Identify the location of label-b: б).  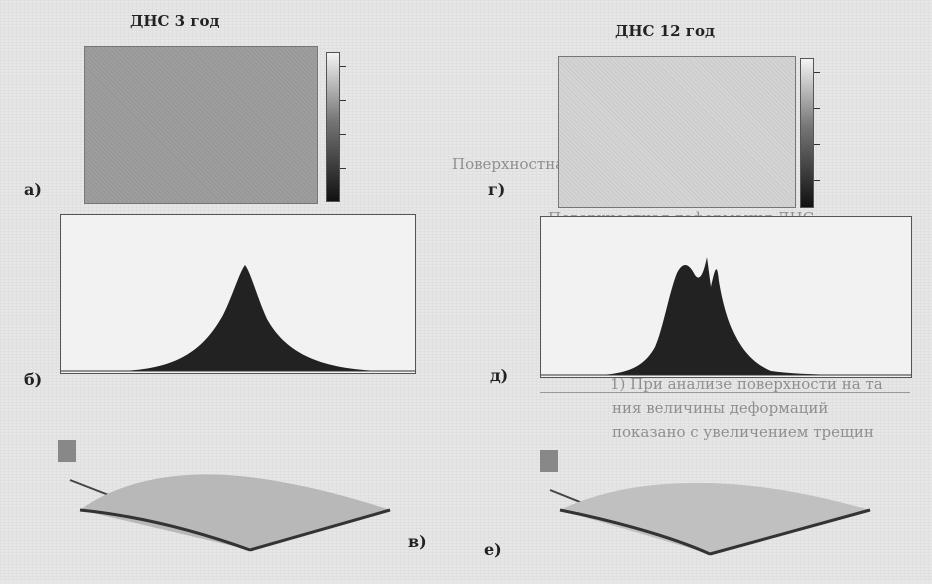
(33, 379).